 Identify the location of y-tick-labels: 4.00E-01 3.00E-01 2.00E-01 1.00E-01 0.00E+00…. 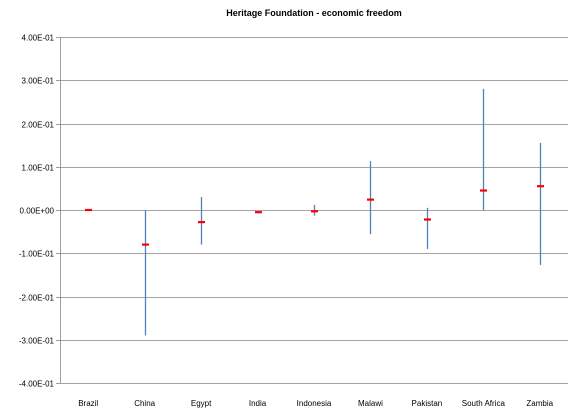
(37, 211).